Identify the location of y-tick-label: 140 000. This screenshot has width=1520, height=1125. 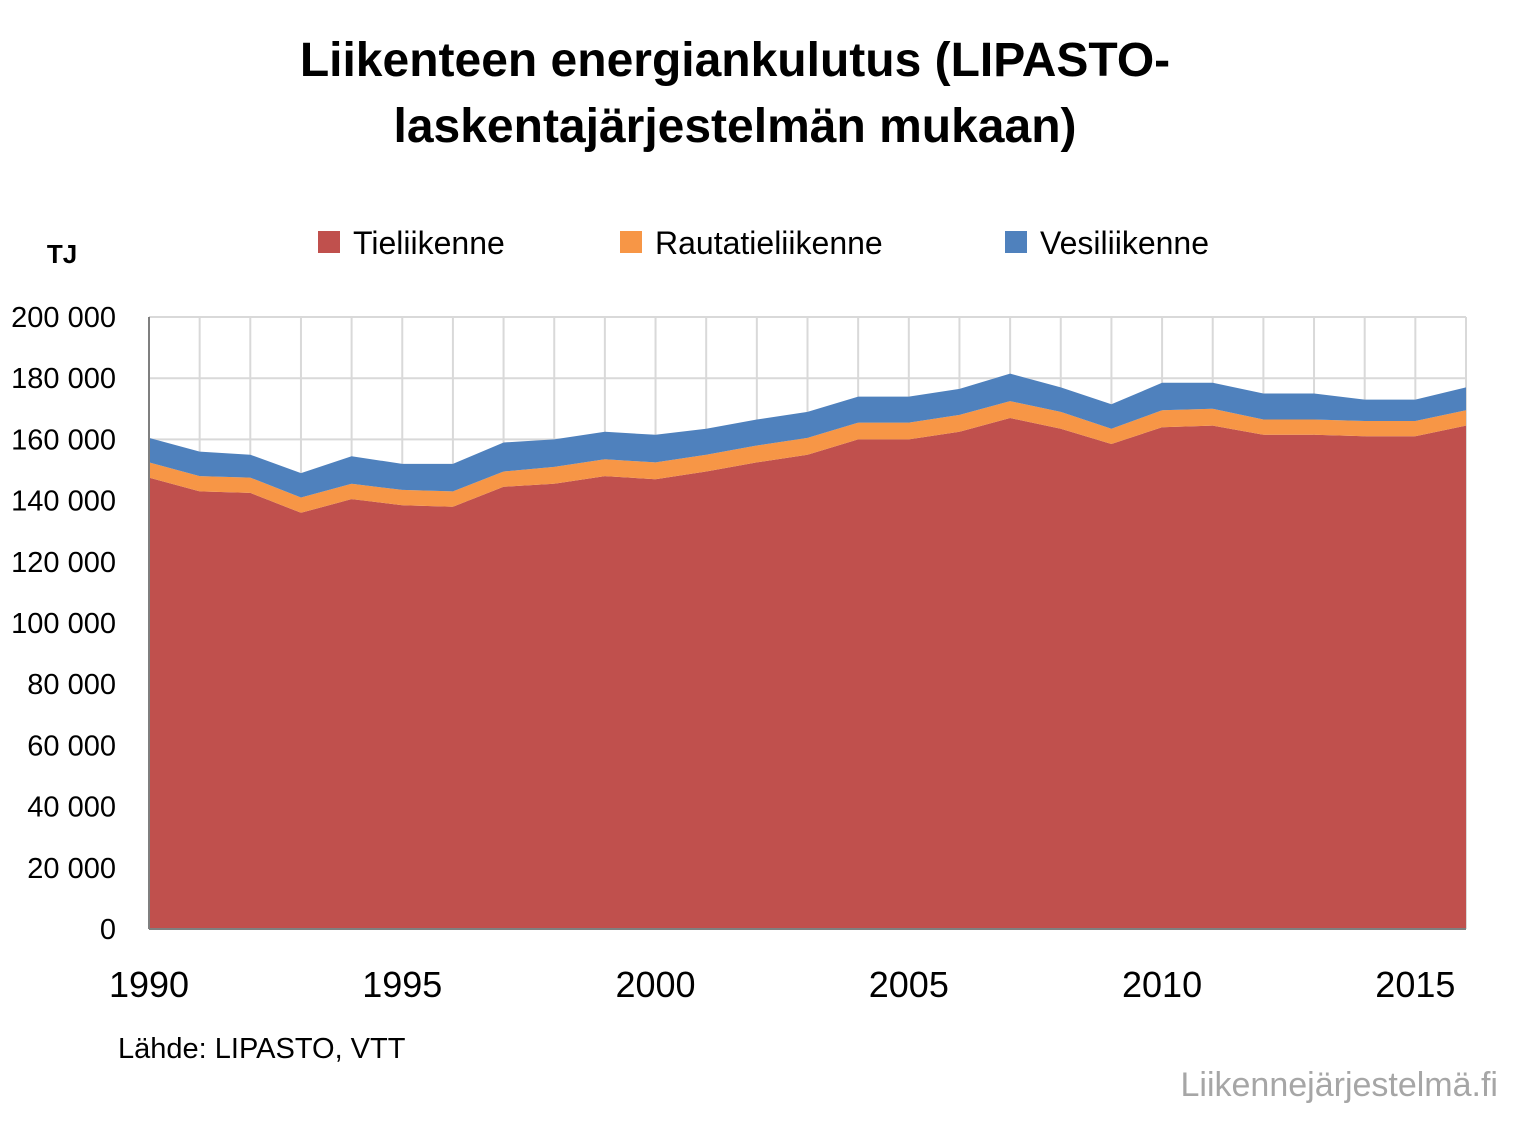
(63, 502).